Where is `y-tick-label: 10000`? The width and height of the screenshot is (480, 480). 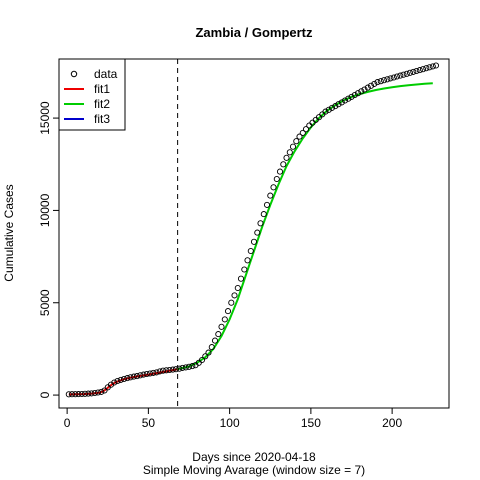 y-tick-label: 10000 is located at coordinates (45, 210).